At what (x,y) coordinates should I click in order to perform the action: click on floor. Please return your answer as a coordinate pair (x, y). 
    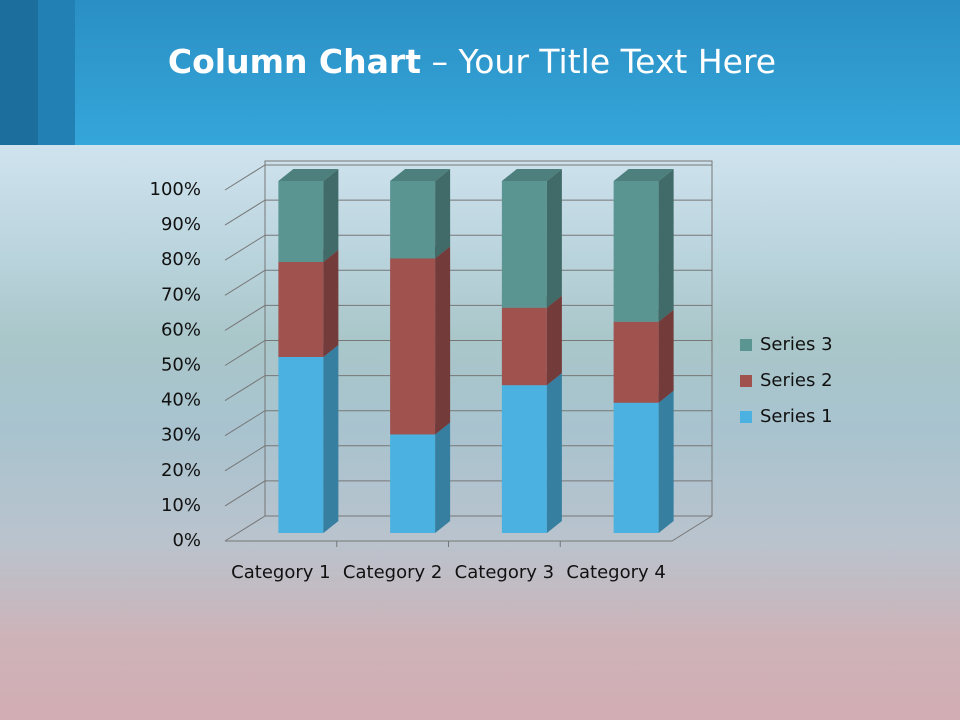
    Looking at the image, I should click on (469, 528).